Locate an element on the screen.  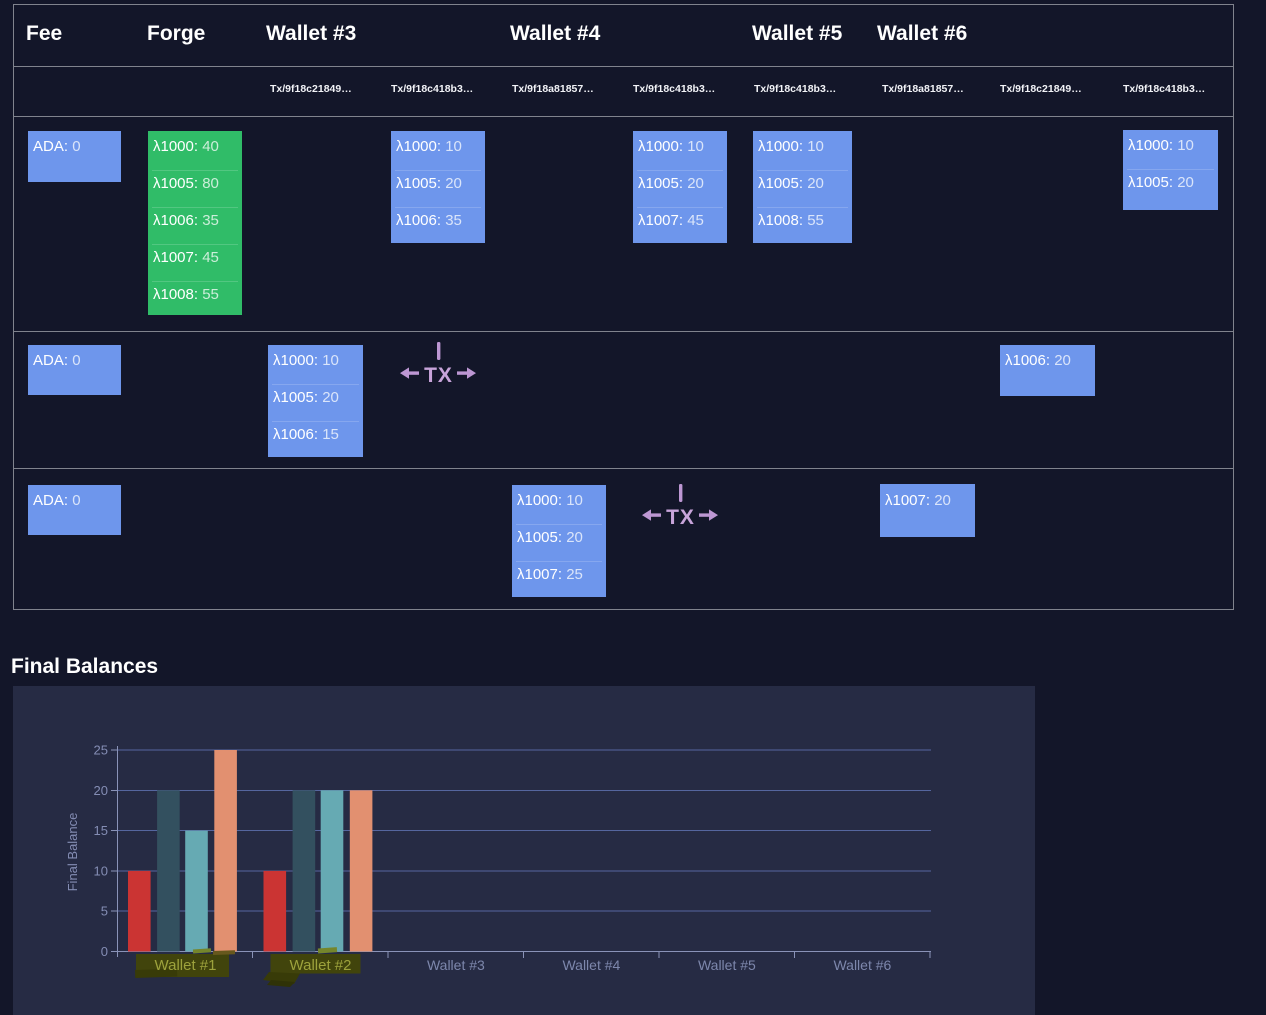
svg-text: 10 is located at coordinates (101, 870).